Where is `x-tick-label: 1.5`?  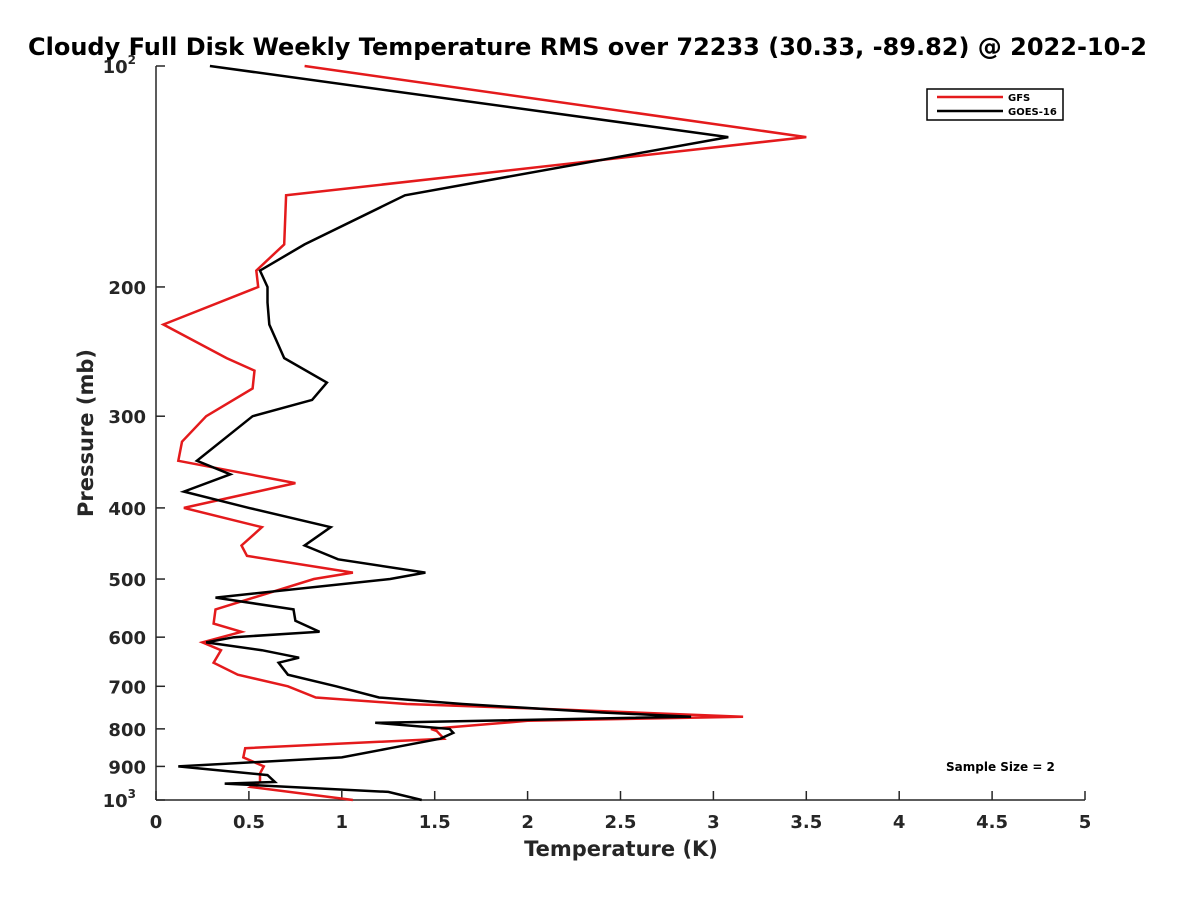 x-tick-label: 1.5 is located at coordinates (435, 822).